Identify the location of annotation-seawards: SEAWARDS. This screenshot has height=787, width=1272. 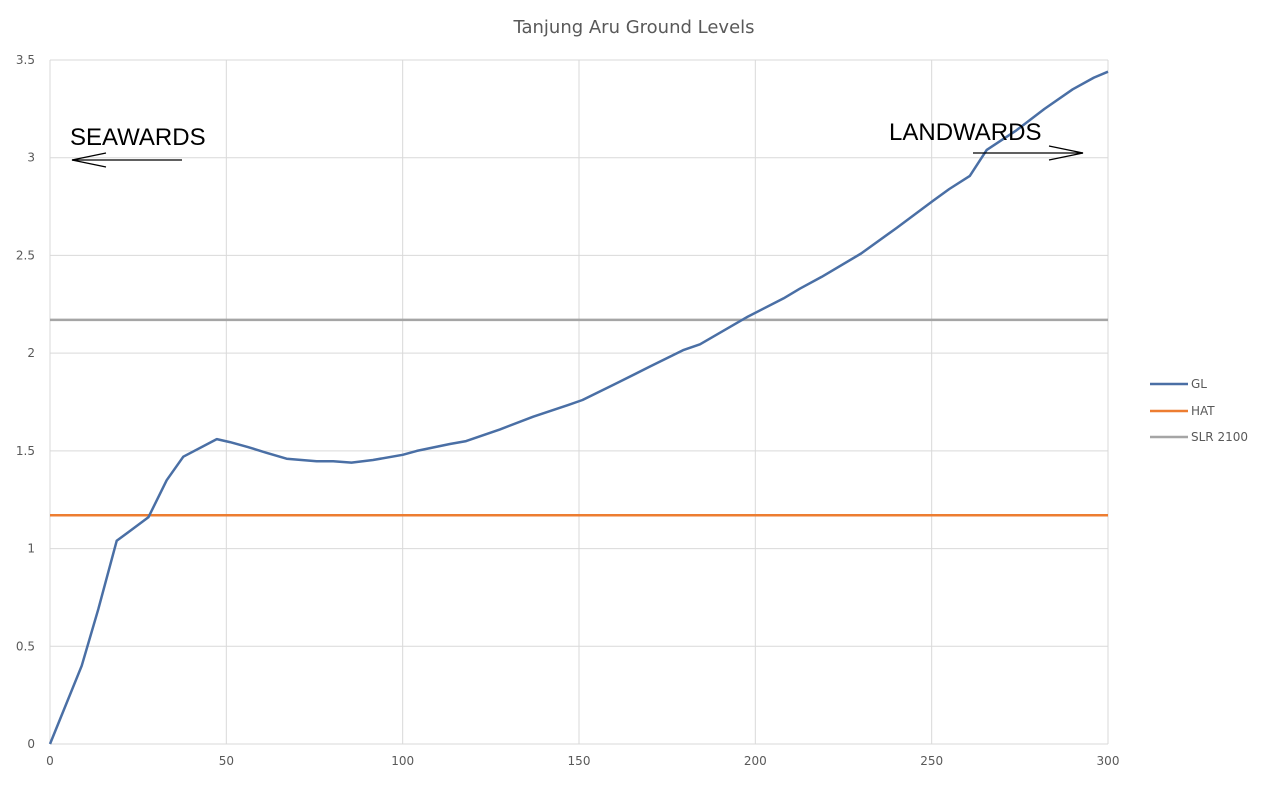
(138, 146).